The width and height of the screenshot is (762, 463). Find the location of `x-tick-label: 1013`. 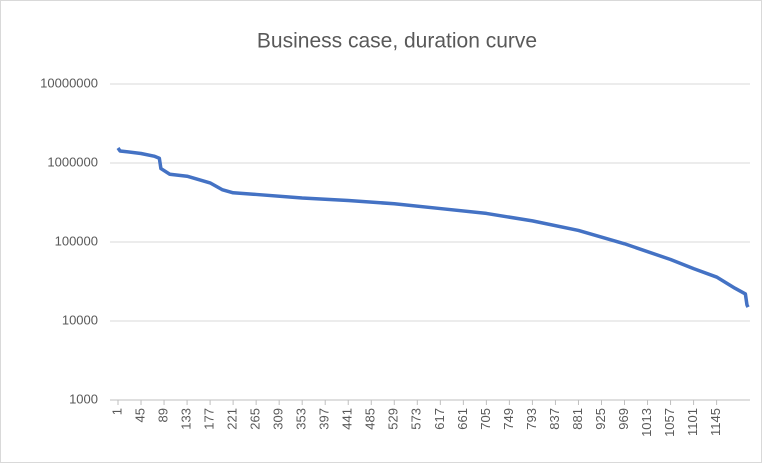

x-tick-label: 1013 is located at coordinates (646, 422).